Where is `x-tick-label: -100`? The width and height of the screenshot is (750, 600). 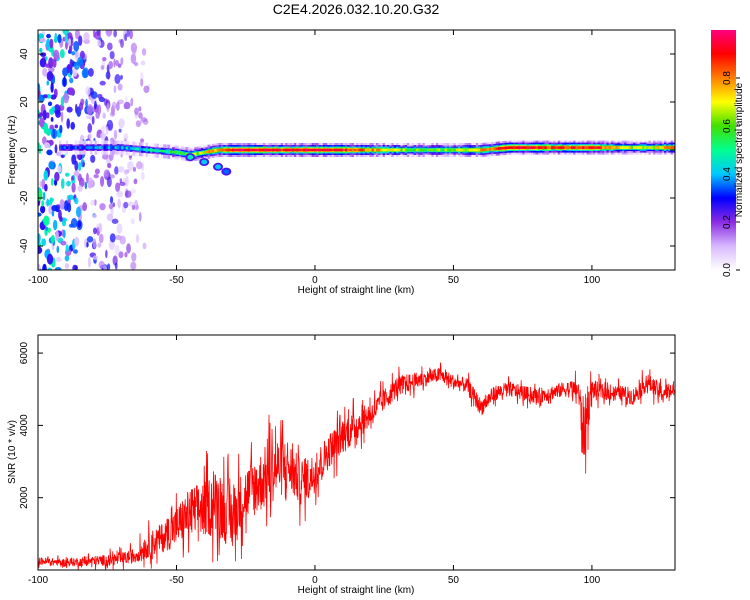
x-tick-label: -100 is located at coordinates (38, 280).